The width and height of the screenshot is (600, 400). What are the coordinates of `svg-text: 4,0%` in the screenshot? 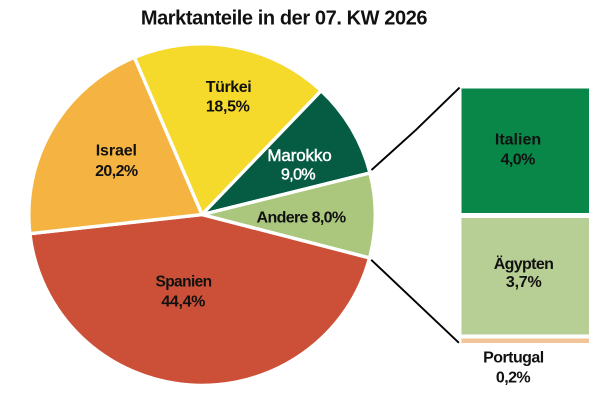 It's located at (518, 160).